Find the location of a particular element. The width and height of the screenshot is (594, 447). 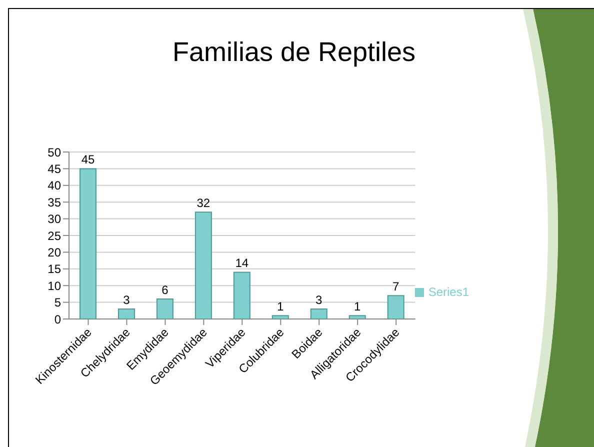

data-label: 6 is located at coordinates (165, 289).